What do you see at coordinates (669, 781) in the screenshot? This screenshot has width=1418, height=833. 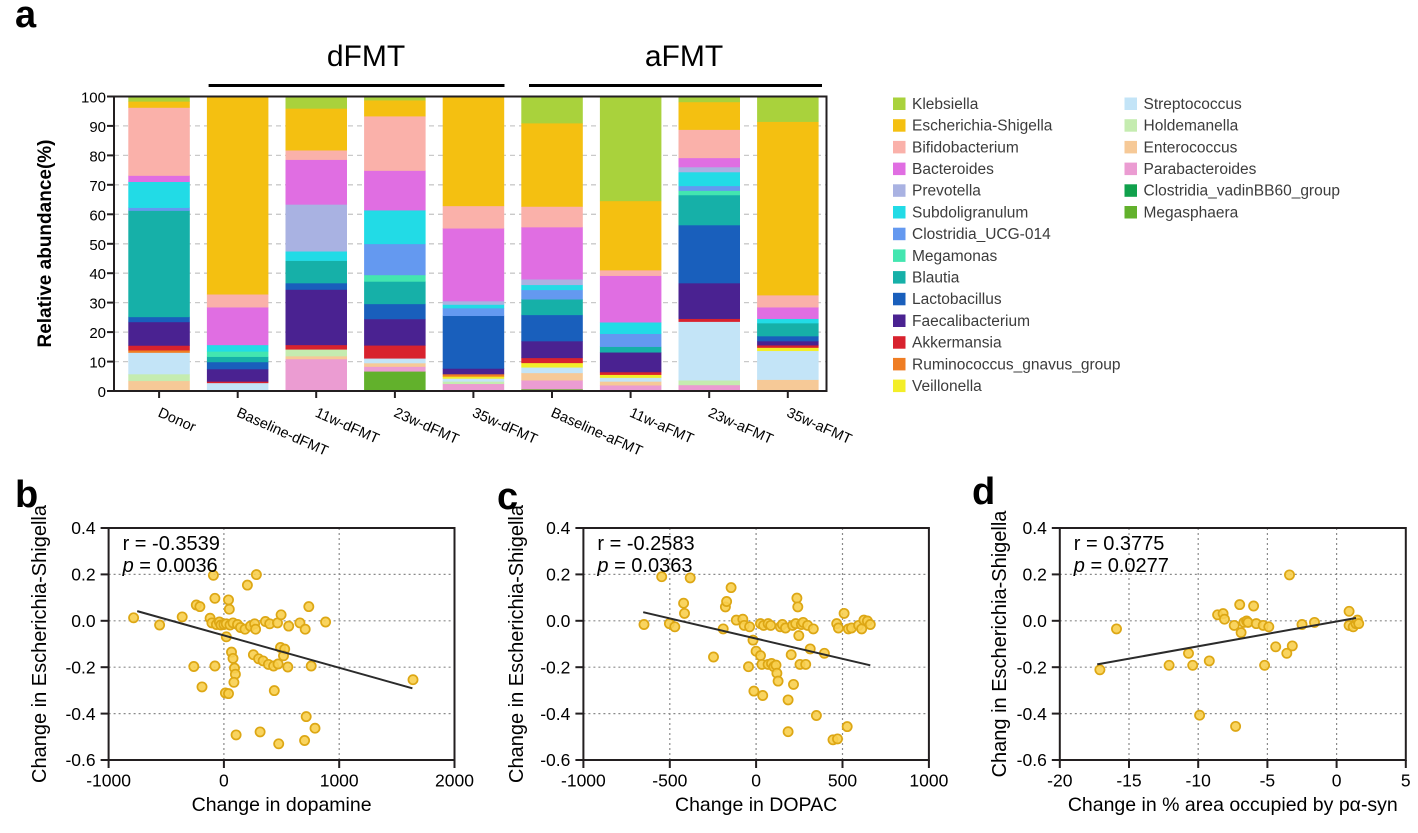 I see `svg-text: -500` at bounding box center [669, 781].